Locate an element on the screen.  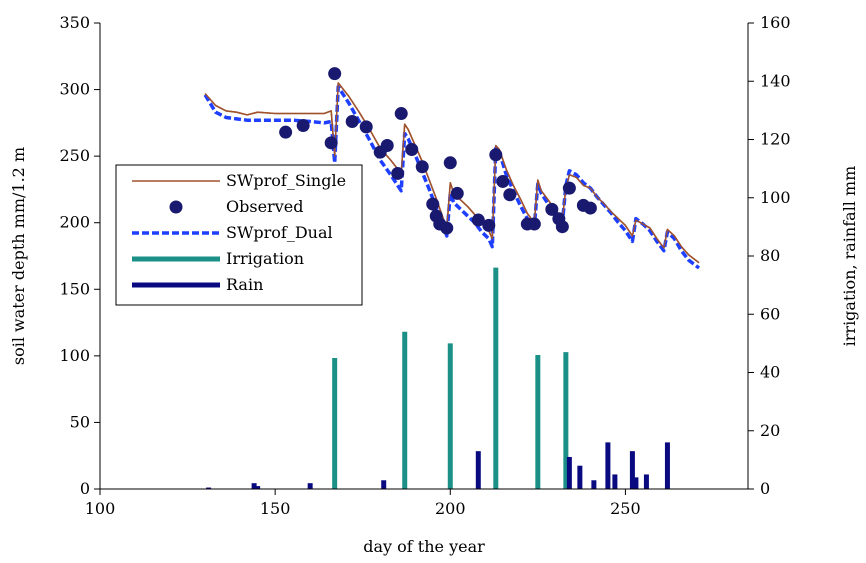
legend-label-single: SWprof_Single is located at coordinates (286, 180).